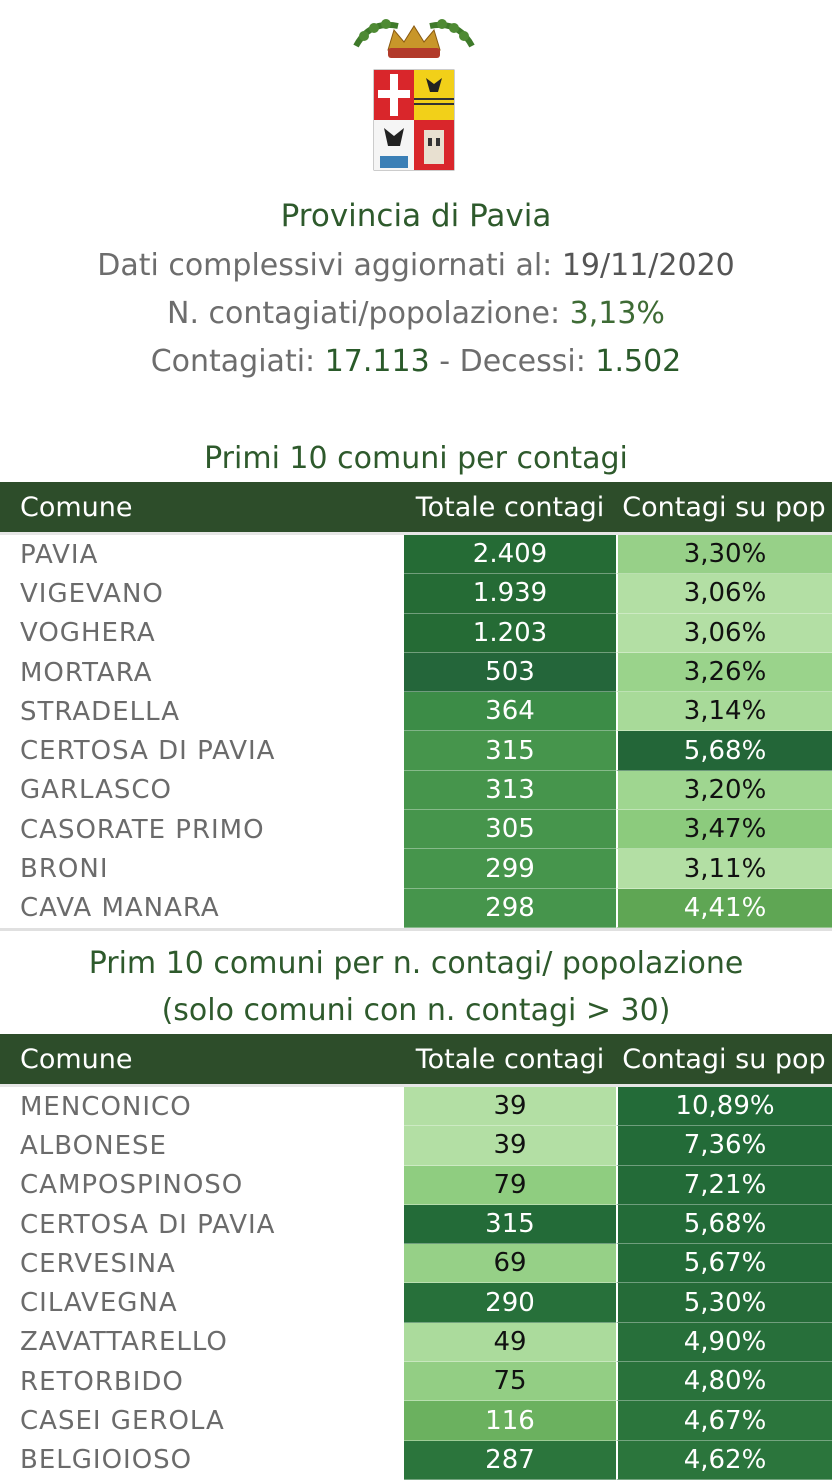  What do you see at coordinates (510, 633) in the screenshot?
I see `cell-totale: 1.203` at bounding box center [510, 633].